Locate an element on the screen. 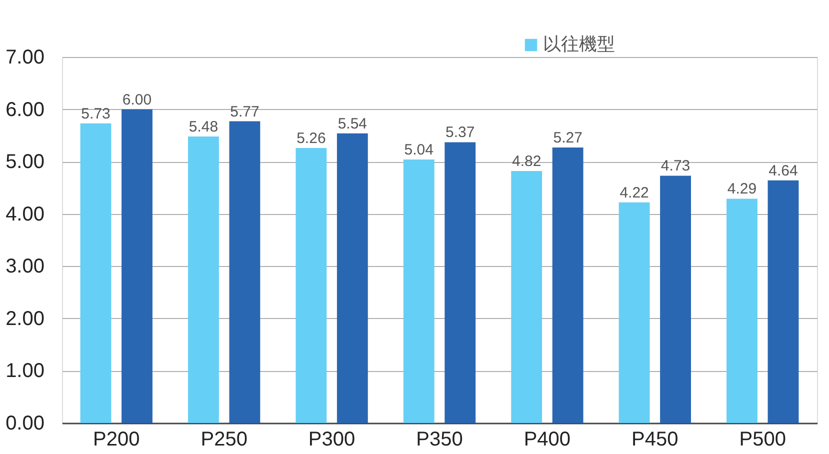  x-tick-label: P400 is located at coordinates (547, 439).